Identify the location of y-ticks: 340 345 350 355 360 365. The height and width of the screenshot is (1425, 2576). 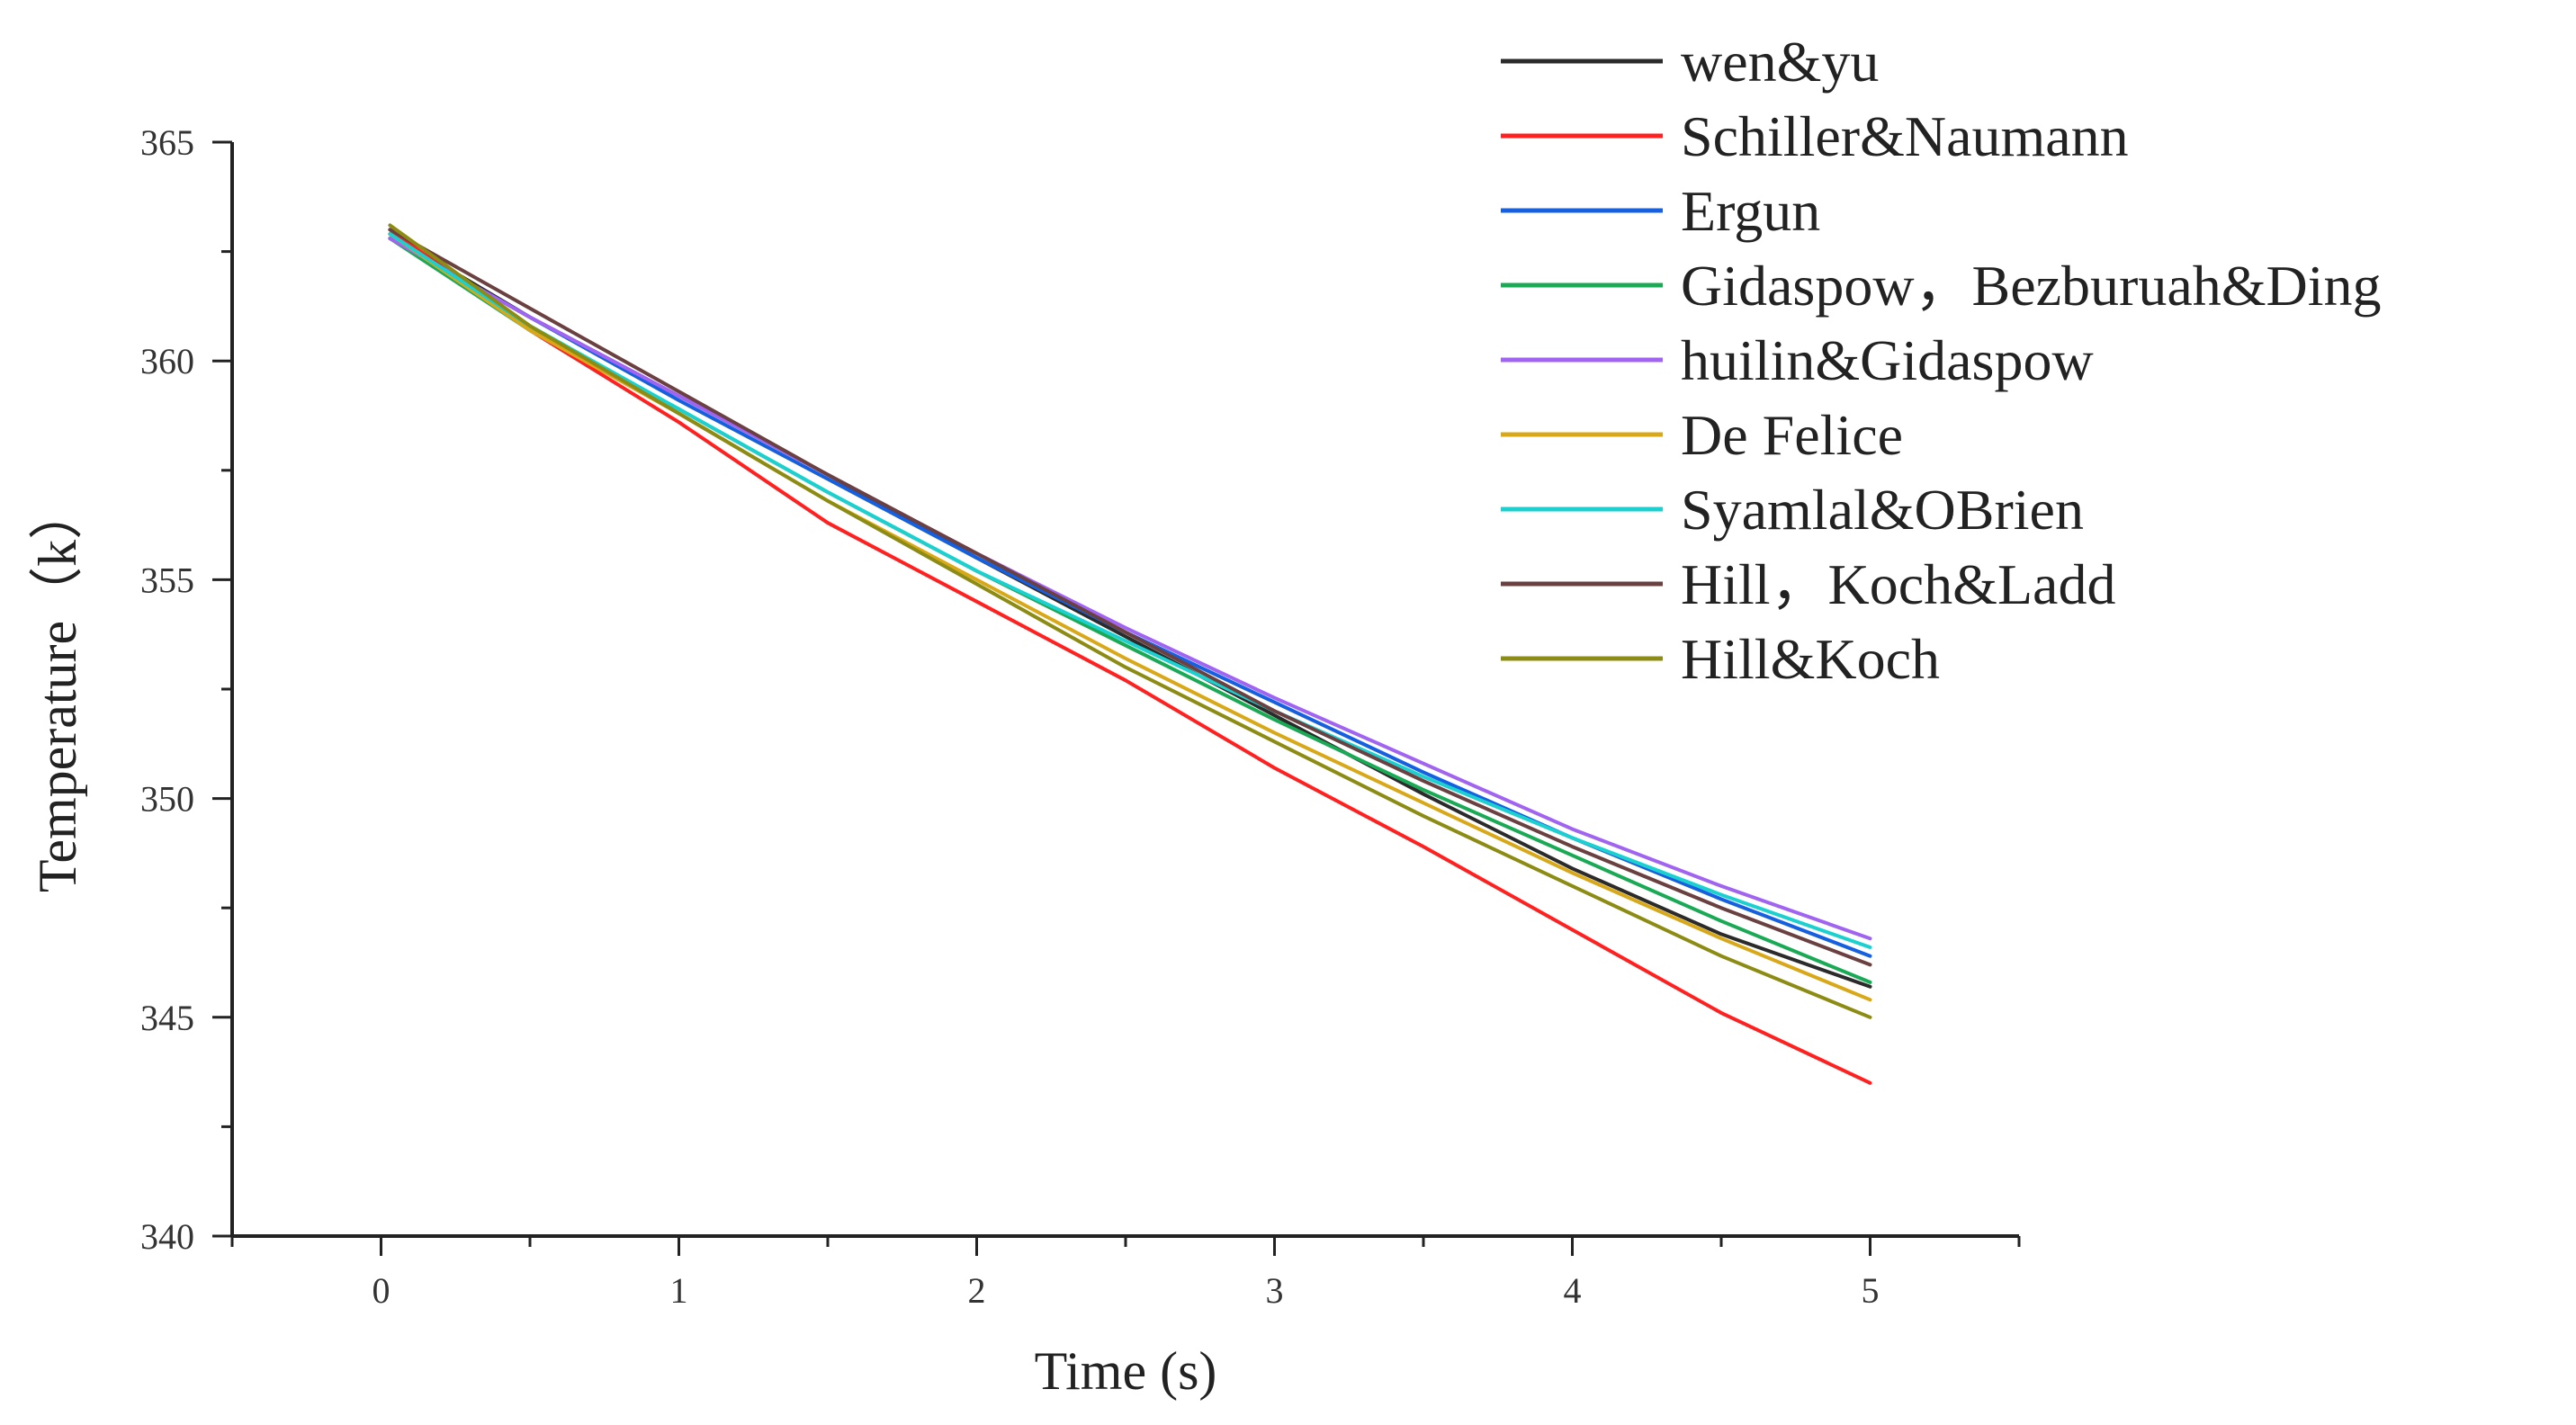
(186, 689).